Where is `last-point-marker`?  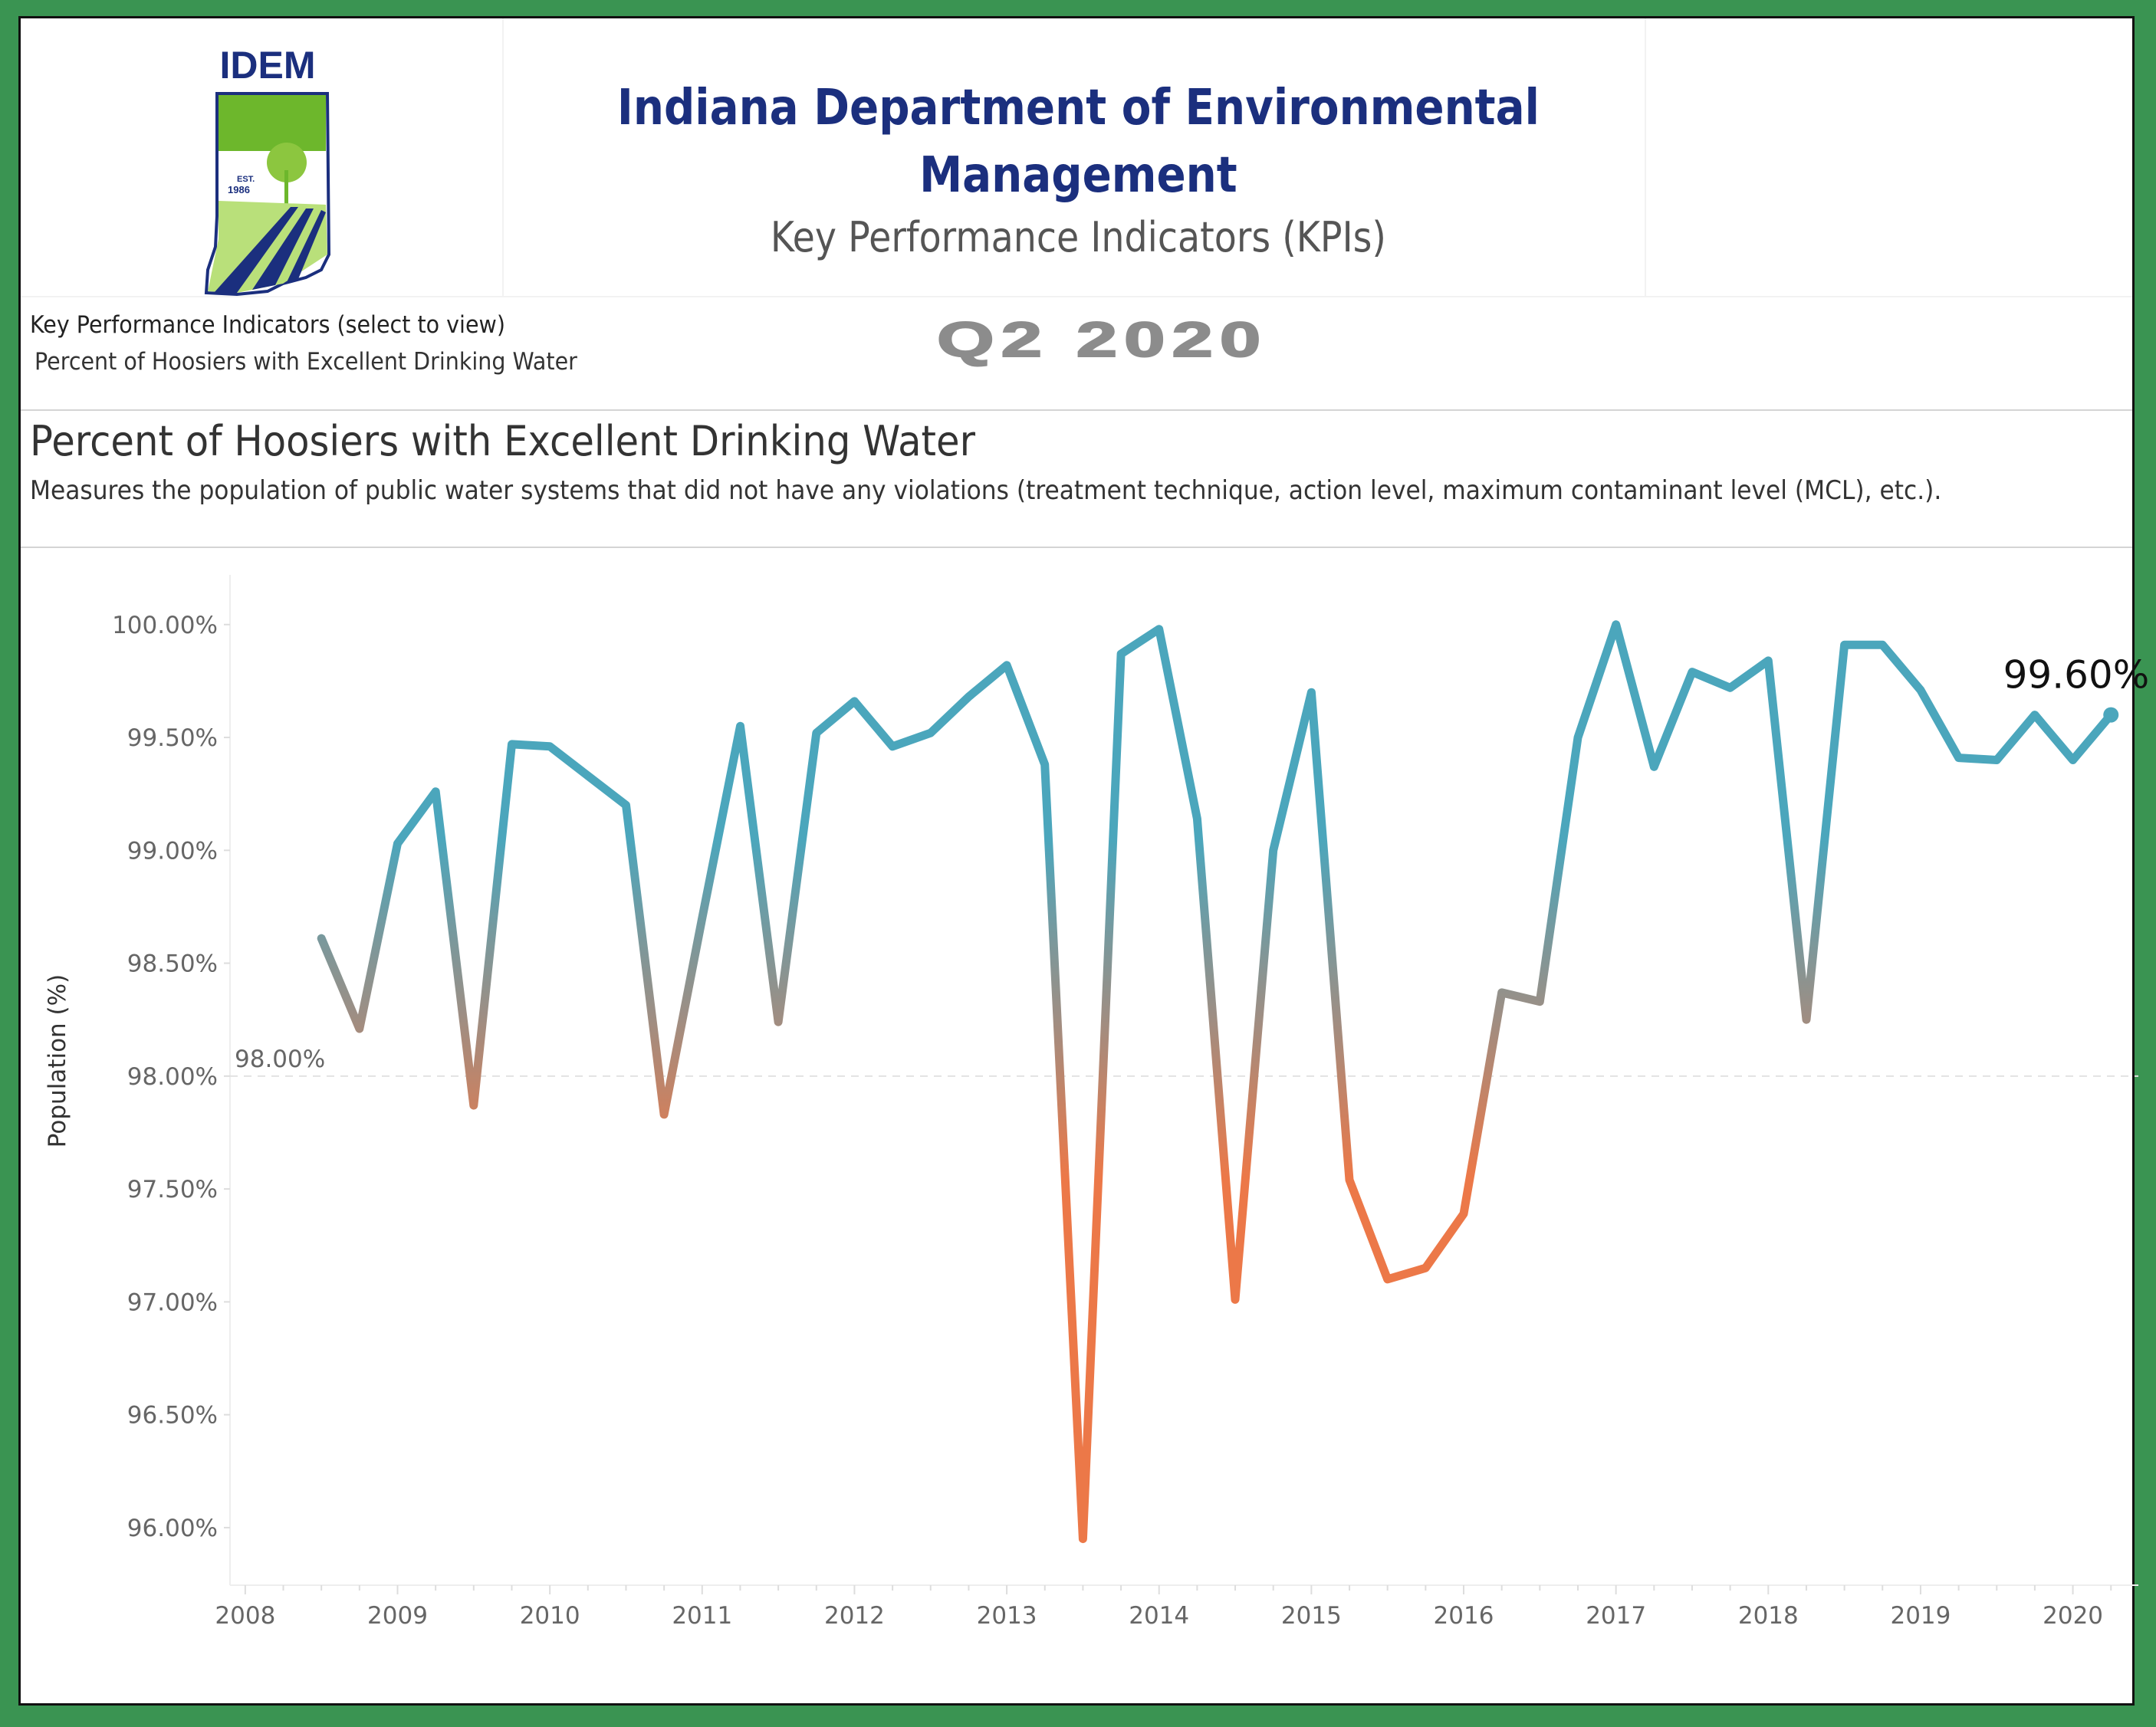
last-point-marker is located at coordinates (2110, 715).